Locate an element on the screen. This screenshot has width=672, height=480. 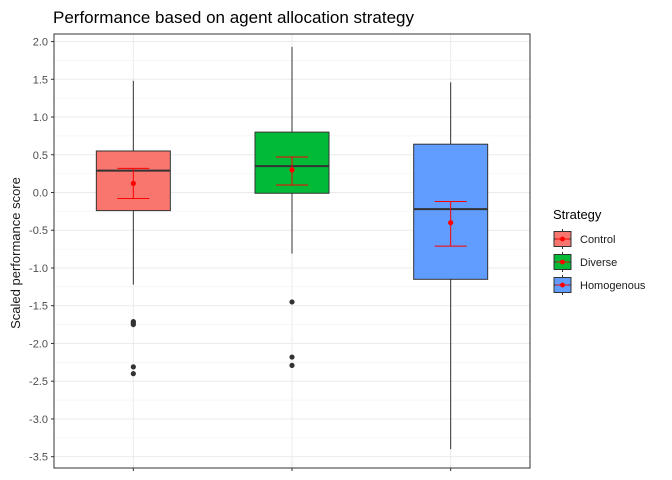
legend-key-diverse is located at coordinates (562, 262).